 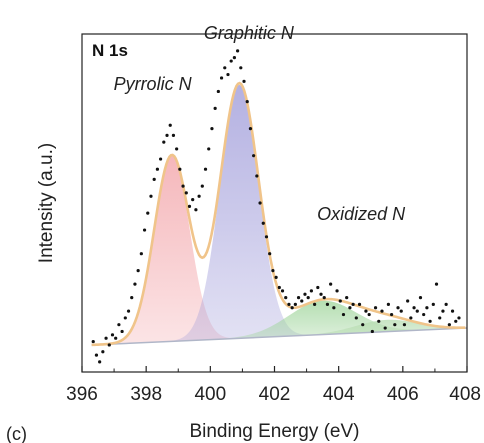 What do you see at coordinates (339, 394) in the screenshot?
I see `x-tick-label: 404` at bounding box center [339, 394].